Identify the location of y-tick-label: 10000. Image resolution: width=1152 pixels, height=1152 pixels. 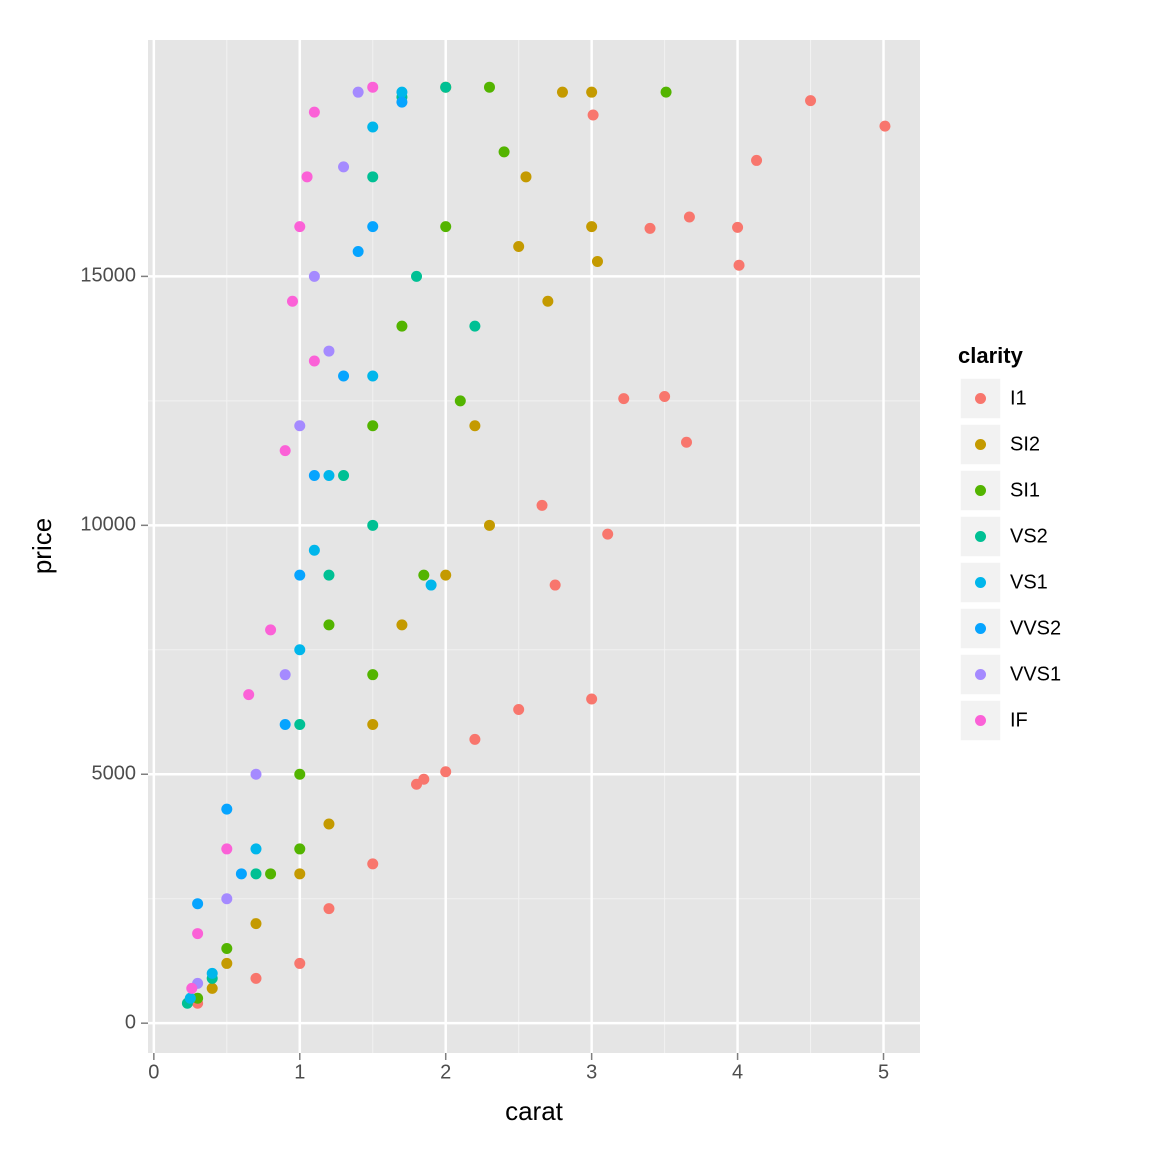
(108, 525).